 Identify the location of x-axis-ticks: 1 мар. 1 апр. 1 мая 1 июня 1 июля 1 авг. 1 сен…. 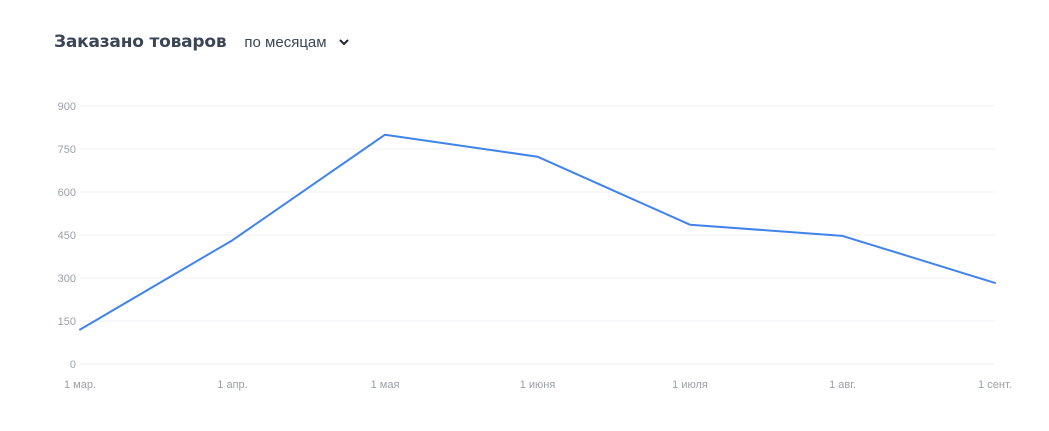
(538, 385).